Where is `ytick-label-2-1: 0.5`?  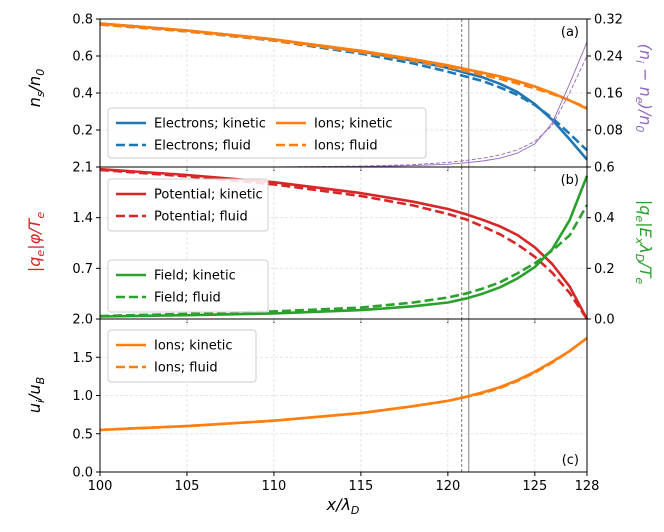 ytick-label-2-1: 0.5 is located at coordinates (82, 434).